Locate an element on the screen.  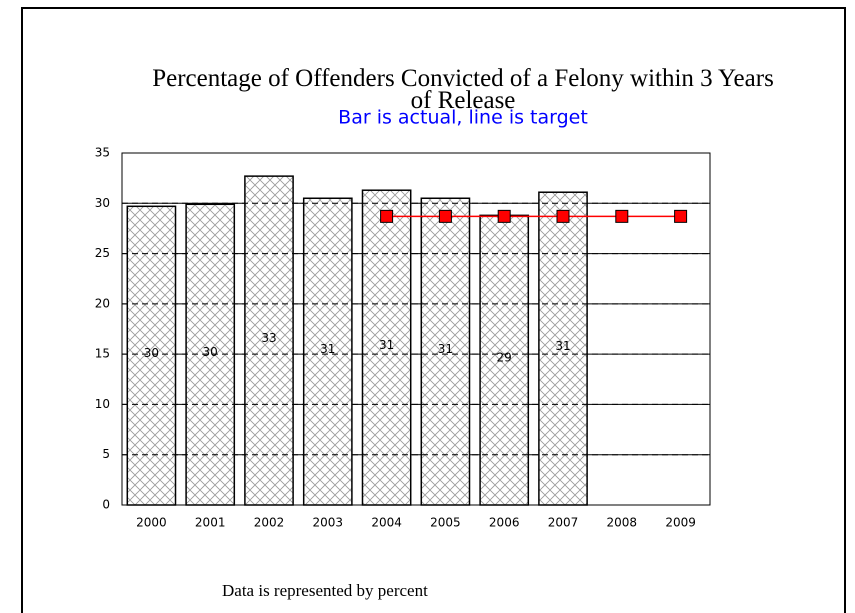
footnote: Data is represented by percent is located at coordinates (325, 590).